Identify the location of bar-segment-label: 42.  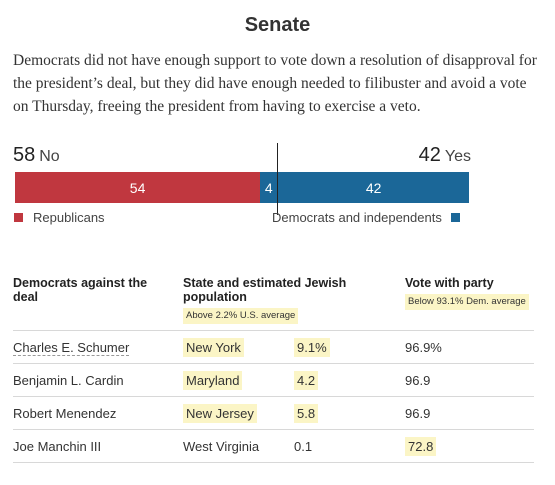
(373, 187).